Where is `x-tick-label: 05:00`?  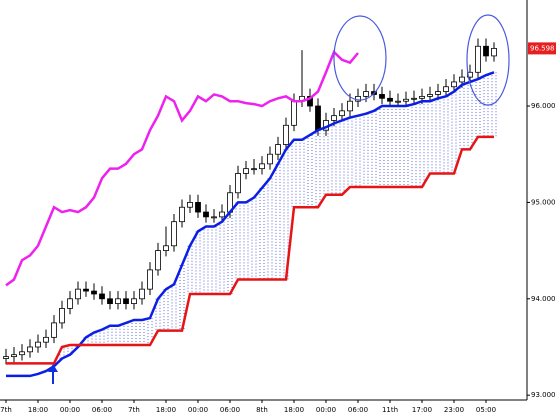 x-tick-label: 05:00 is located at coordinates (486, 410).